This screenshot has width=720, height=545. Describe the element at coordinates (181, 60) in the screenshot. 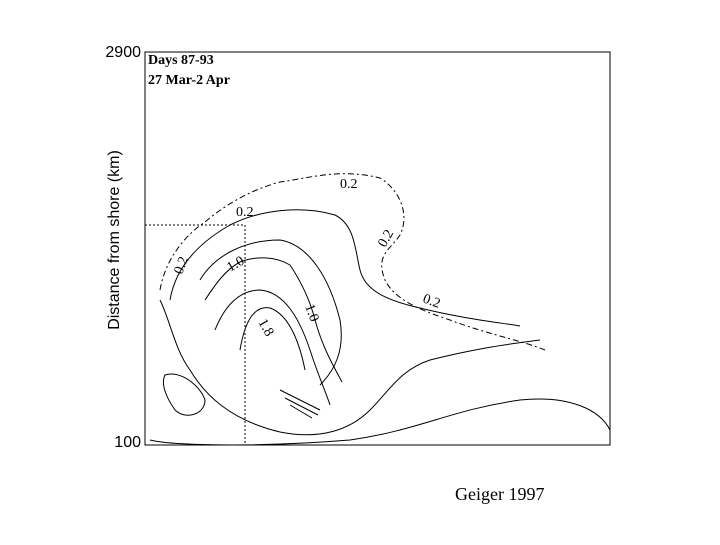

I see `title: Days 87-93` at that location.